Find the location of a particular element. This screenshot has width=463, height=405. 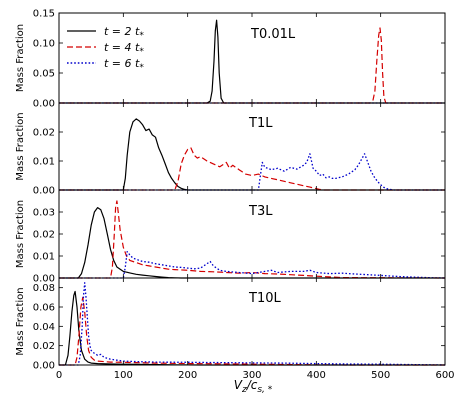

series-line-p4-s2 is located at coordinates (252, 331).